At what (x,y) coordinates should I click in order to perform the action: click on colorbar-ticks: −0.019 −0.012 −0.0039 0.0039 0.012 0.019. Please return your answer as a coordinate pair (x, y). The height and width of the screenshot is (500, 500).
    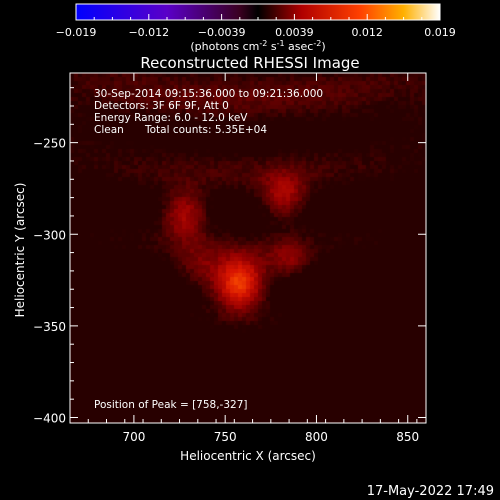
    Looking at the image, I should click on (256, 26).